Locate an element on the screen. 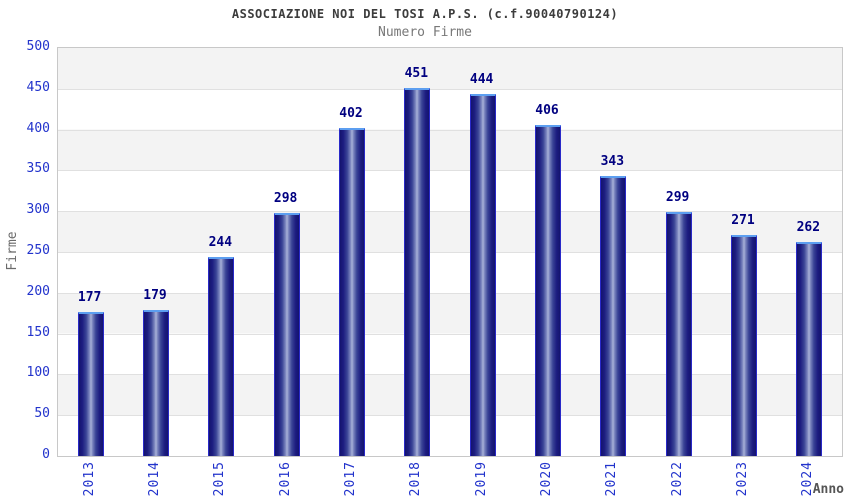 The height and width of the screenshot is (500, 850). bar-2019 is located at coordinates (482, 274).